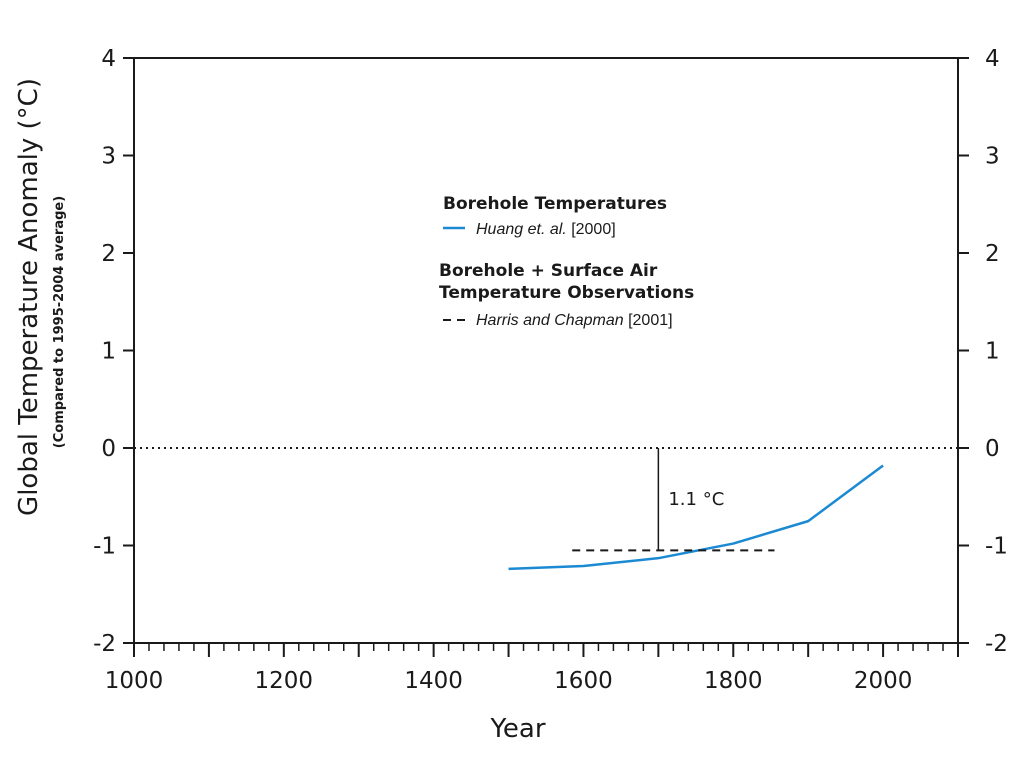  I want to click on series-layer, so click(696, 517).